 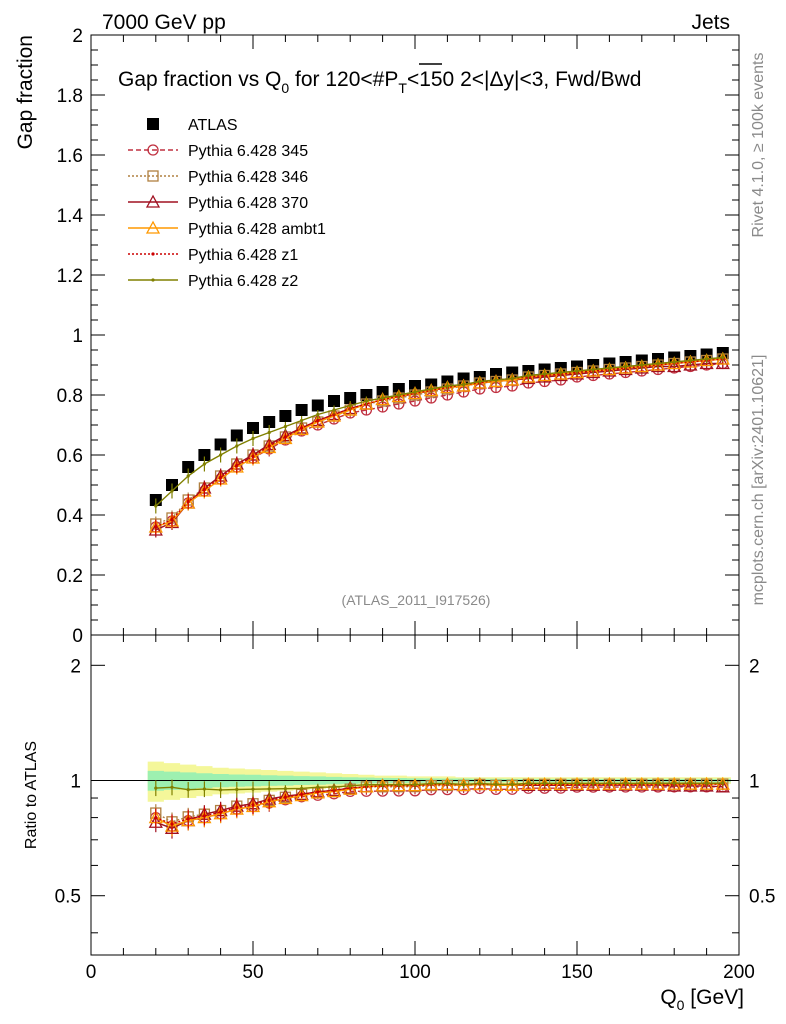 I want to click on x-tick-label: 0, so click(x=91, y=972).